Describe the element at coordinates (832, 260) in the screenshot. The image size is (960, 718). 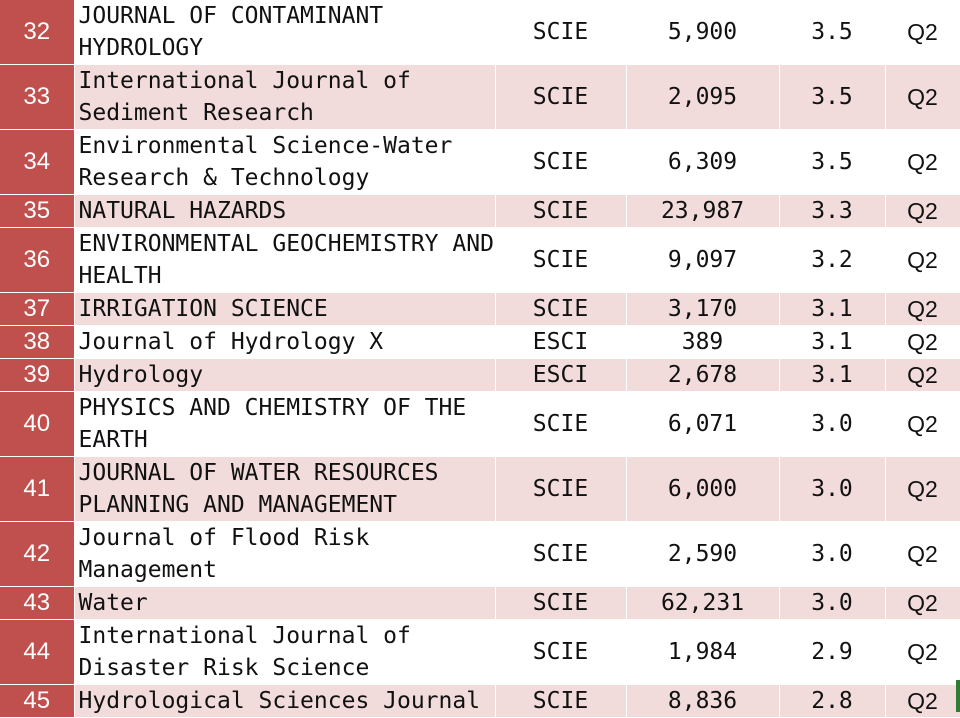
I see `impact-factor: 3.2` at that location.